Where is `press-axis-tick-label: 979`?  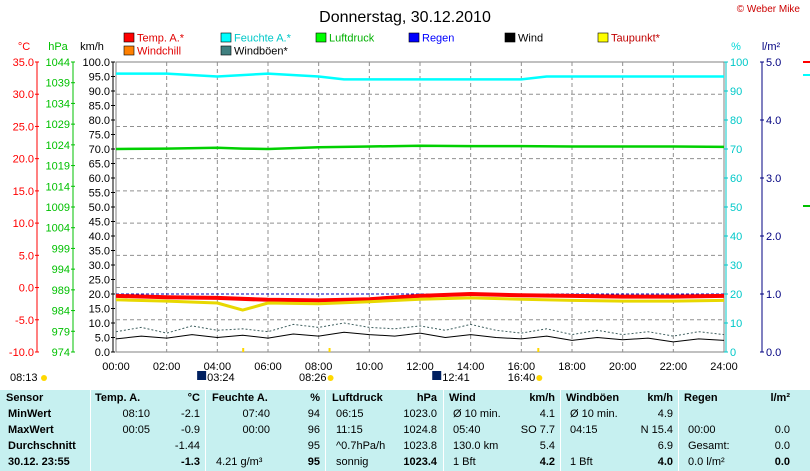
press-axis-tick-label: 979 is located at coordinates (61, 332).